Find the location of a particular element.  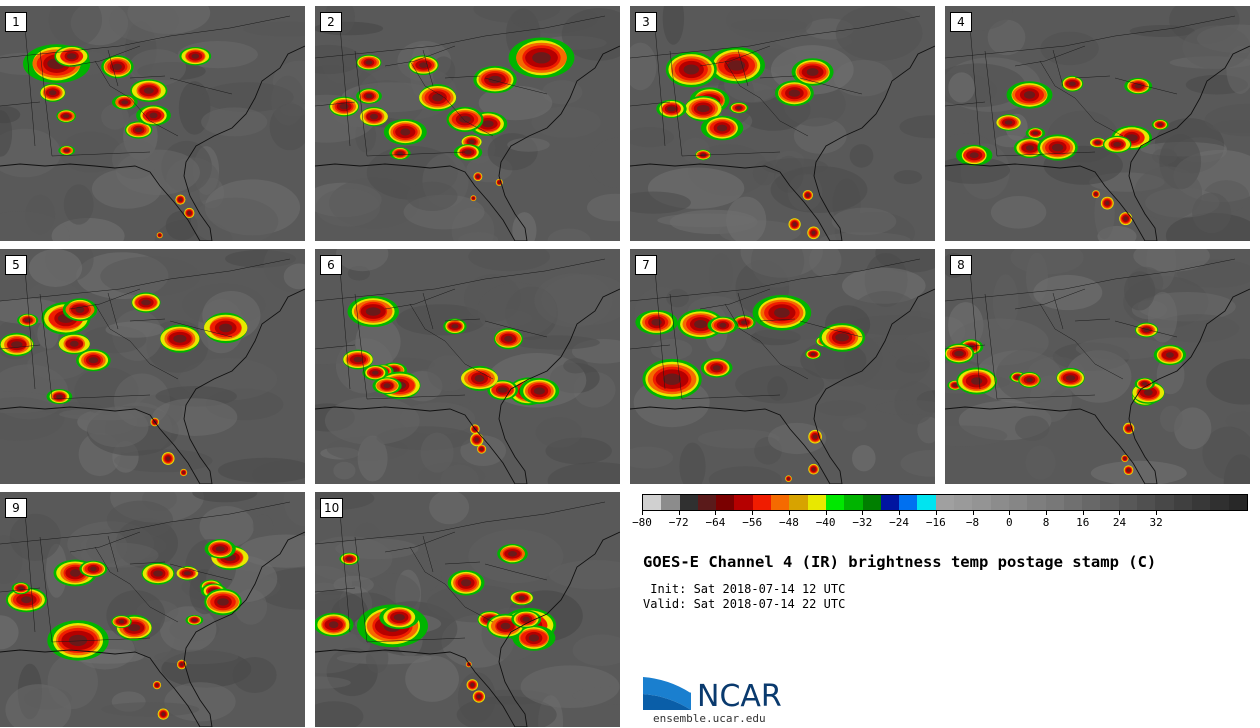

colorbar-tick-label: −56 is located at coordinates (752, 522).